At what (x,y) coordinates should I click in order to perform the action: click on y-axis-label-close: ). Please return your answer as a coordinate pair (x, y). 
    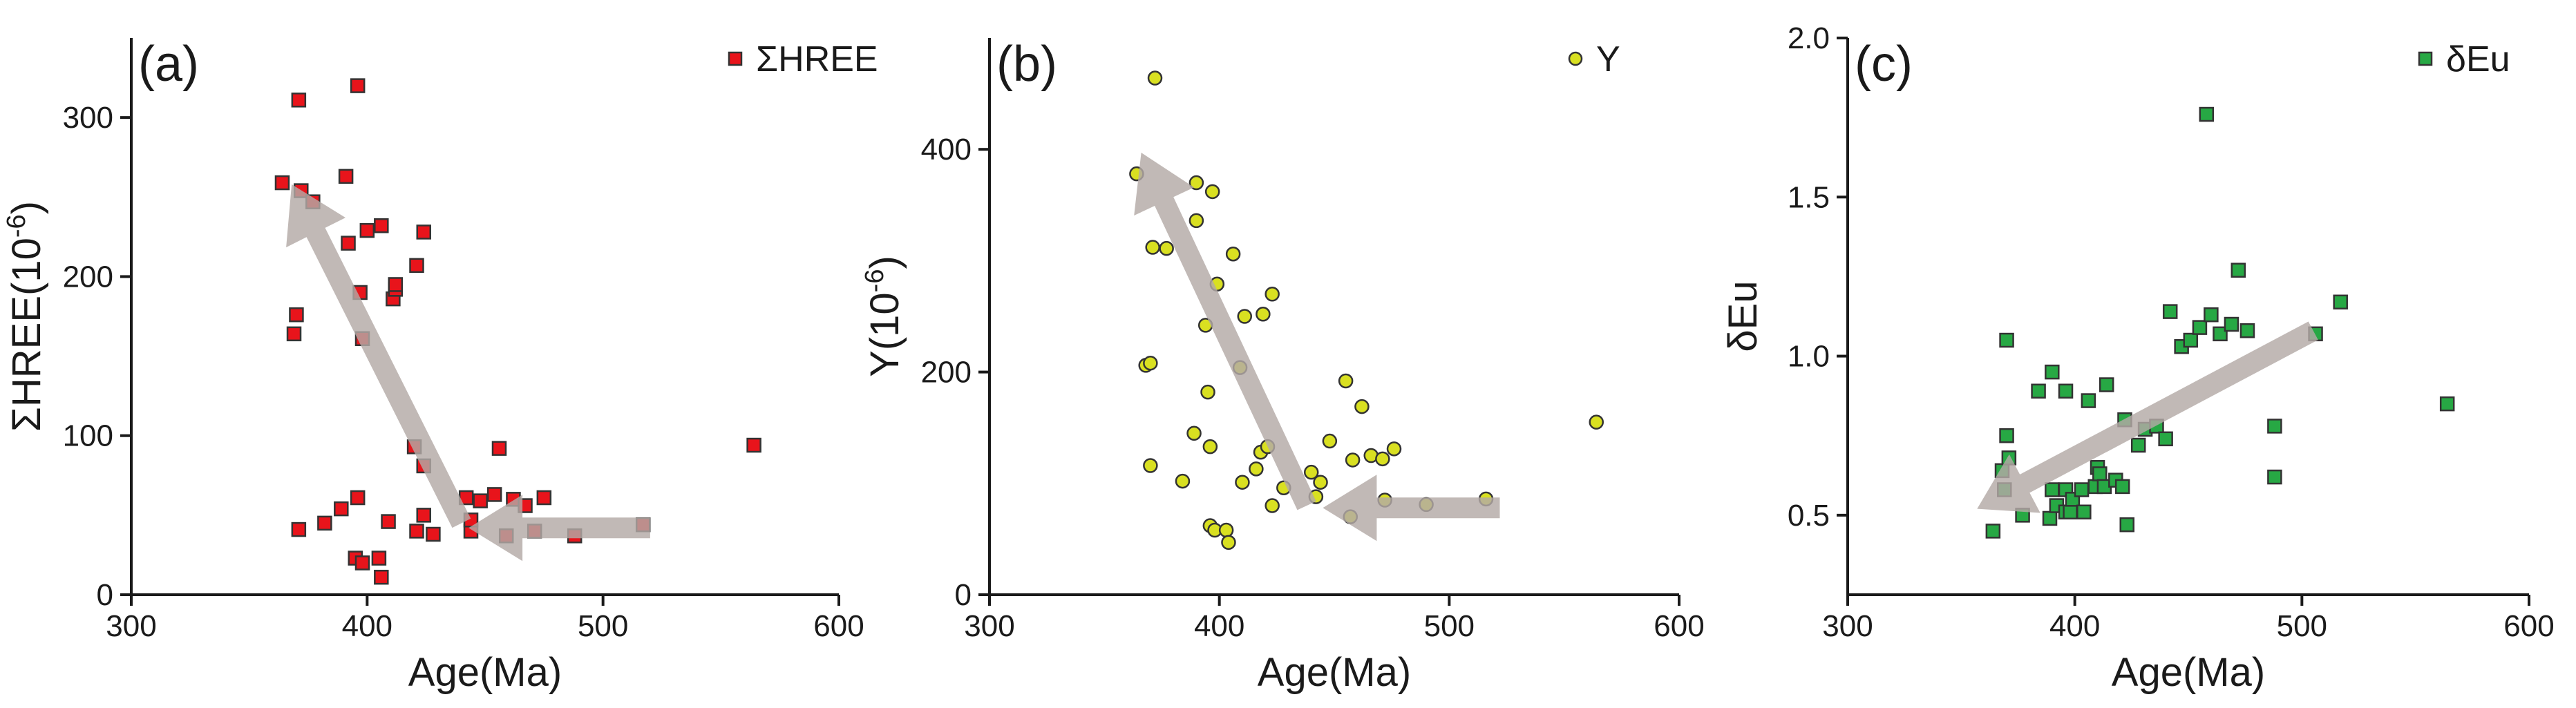
    Looking at the image, I should click on (884, 262).